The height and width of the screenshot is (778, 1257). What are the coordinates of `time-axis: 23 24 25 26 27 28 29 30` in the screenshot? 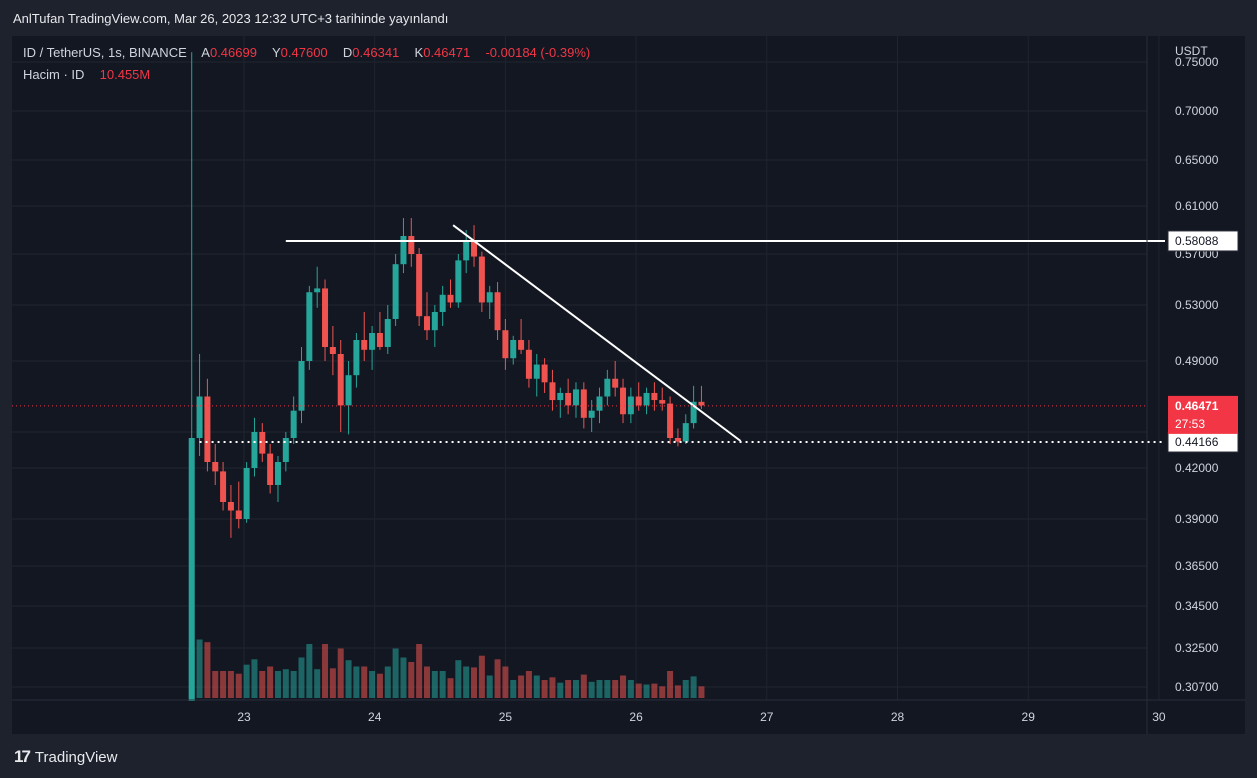 It's located at (628, 711).